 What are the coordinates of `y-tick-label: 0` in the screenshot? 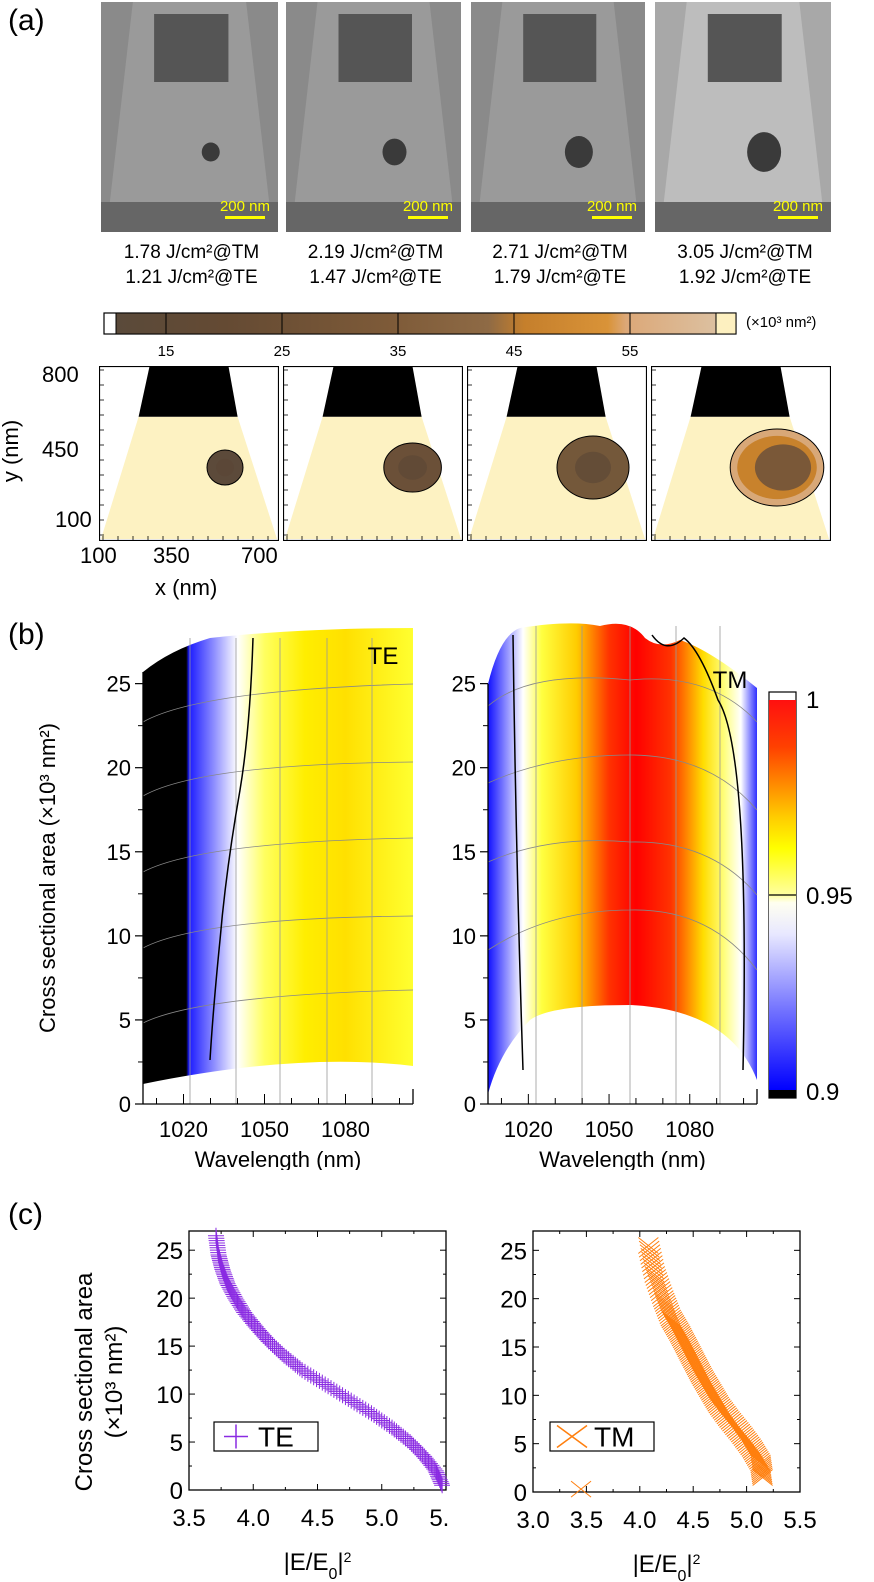 It's located at (520, 1493).